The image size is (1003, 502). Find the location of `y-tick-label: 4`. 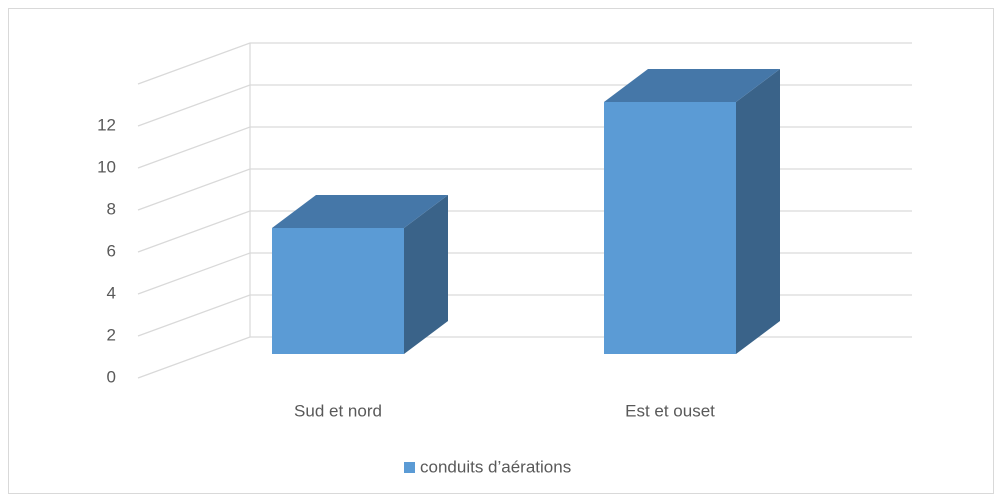

y-tick-label: 4 is located at coordinates (111, 292).